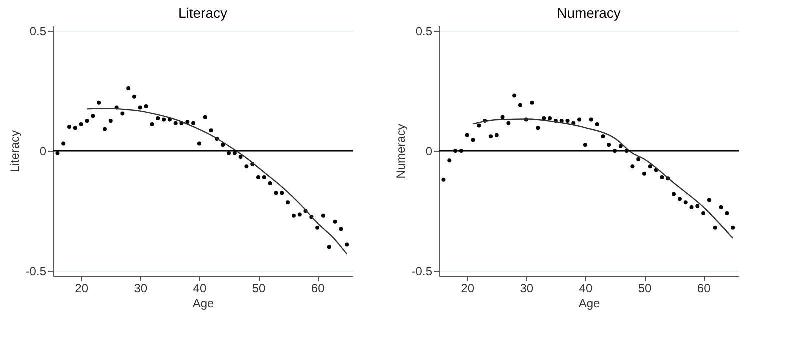 The image size is (800, 342). Describe the element at coordinates (589, 12) in the screenshot. I see `chart-title: Numeracy` at that location.